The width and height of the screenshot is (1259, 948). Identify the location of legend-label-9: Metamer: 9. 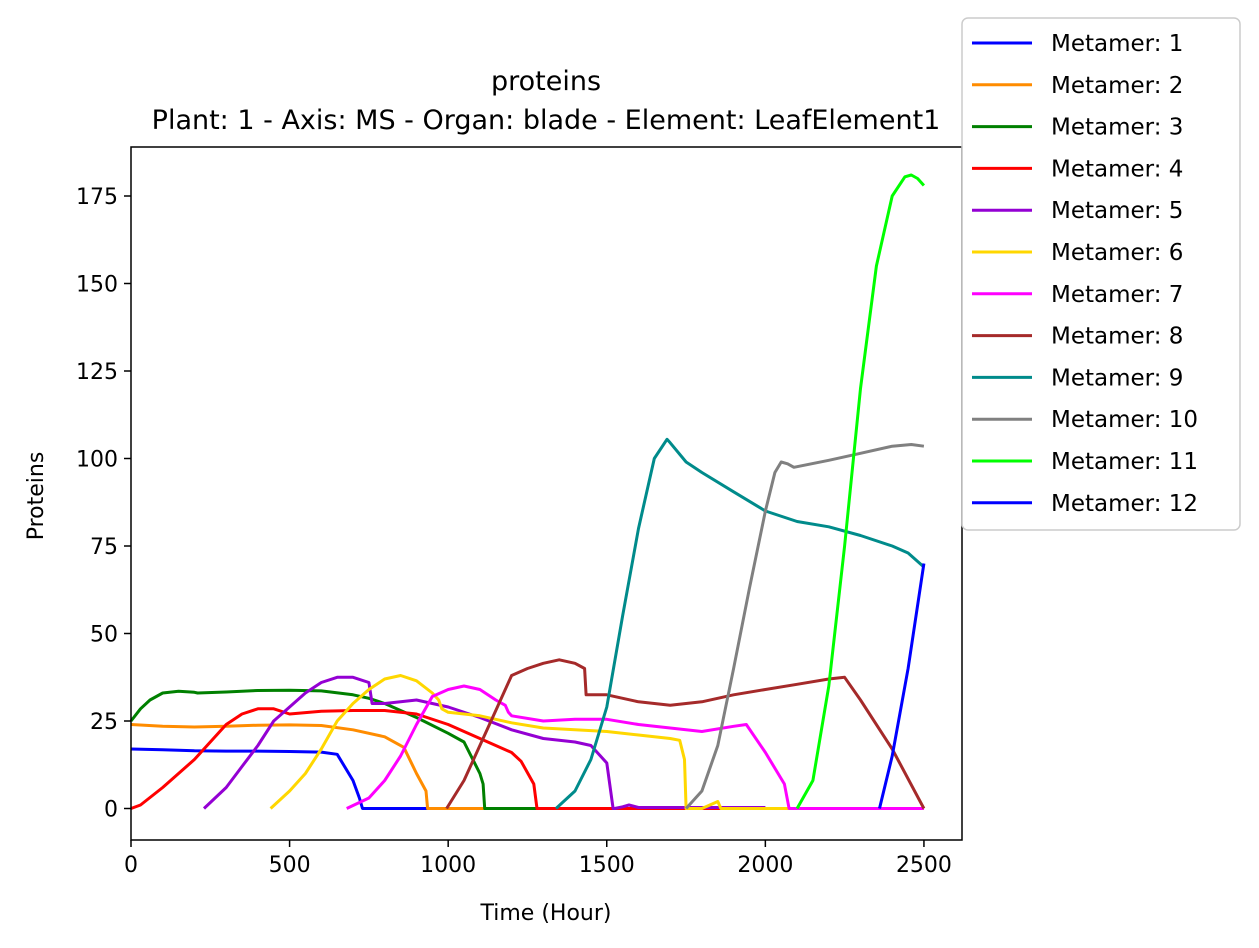
(1117, 378).